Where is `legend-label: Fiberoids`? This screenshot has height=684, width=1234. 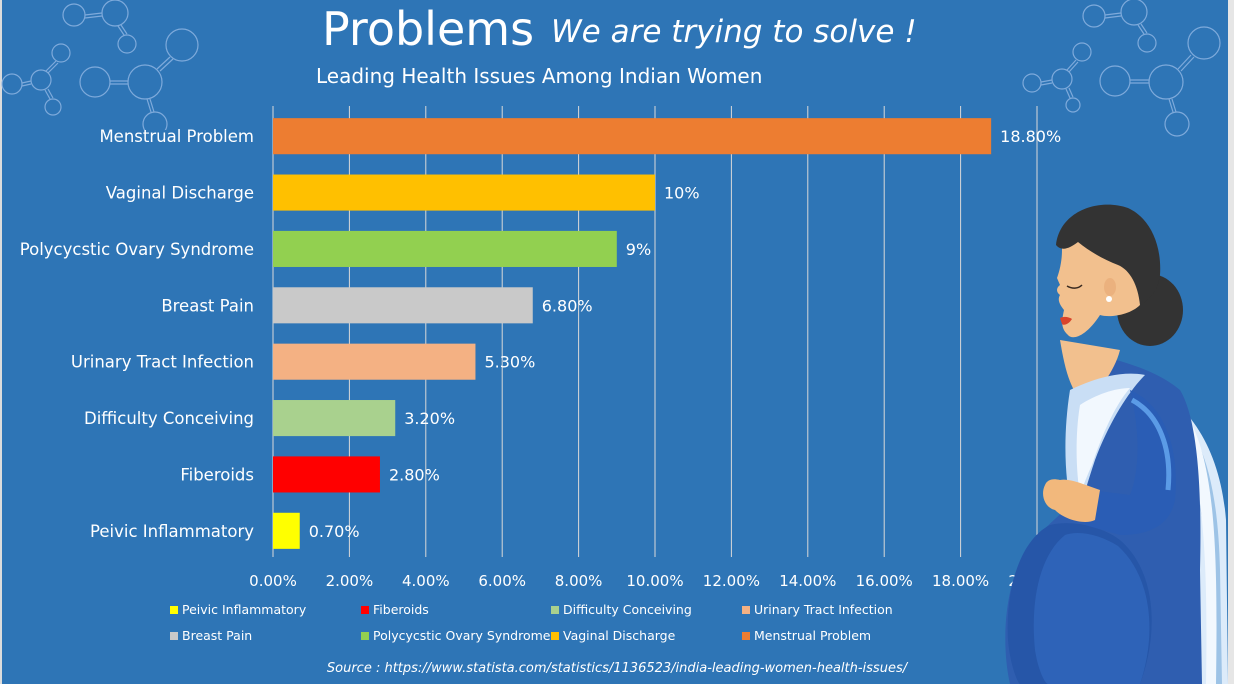
legend-label: Fiberoids is located at coordinates (401, 609).